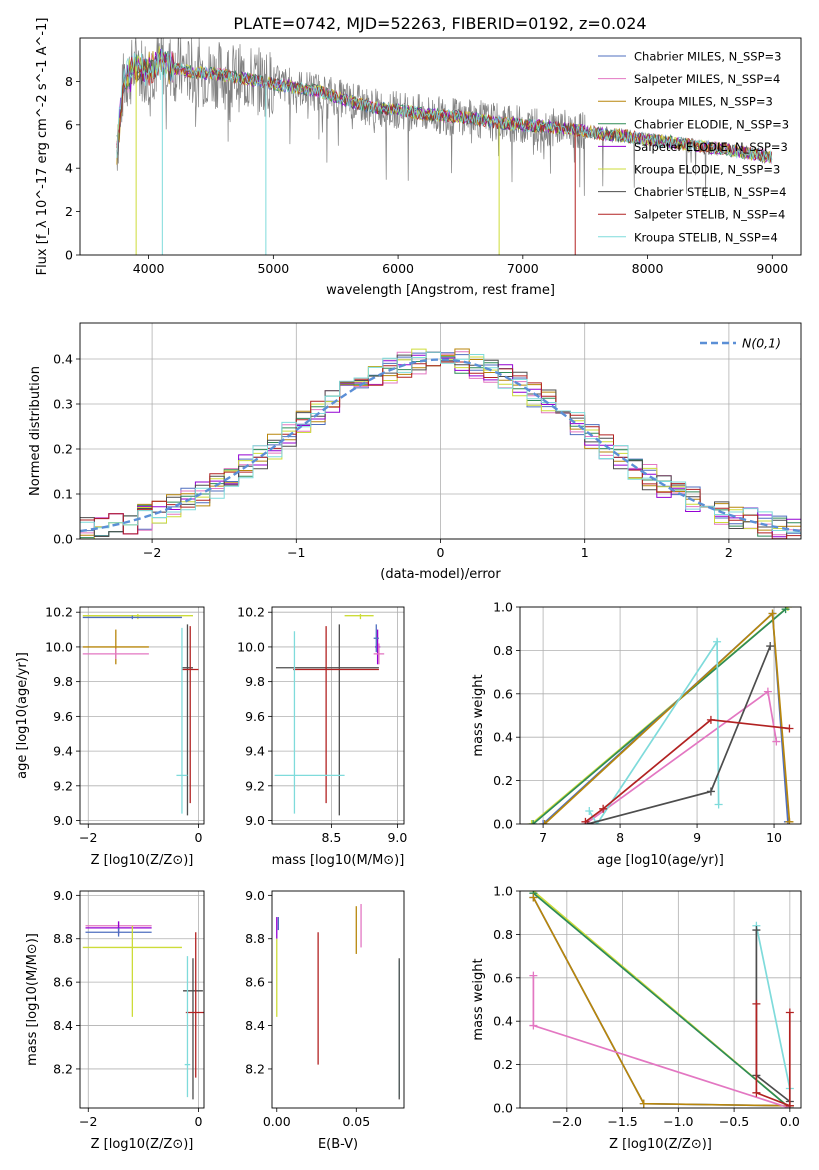 The height and width of the screenshot is (1170, 819). What do you see at coordinates (503, 780) in the screenshot?
I see `weight_vs_age-ytick-label: 0.2` at bounding box center [503, 780].